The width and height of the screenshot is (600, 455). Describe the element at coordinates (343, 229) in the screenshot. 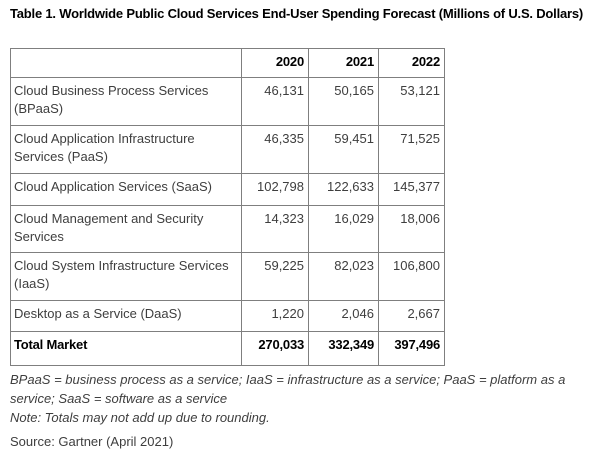

I see `value-2021: 16,029` at that location.